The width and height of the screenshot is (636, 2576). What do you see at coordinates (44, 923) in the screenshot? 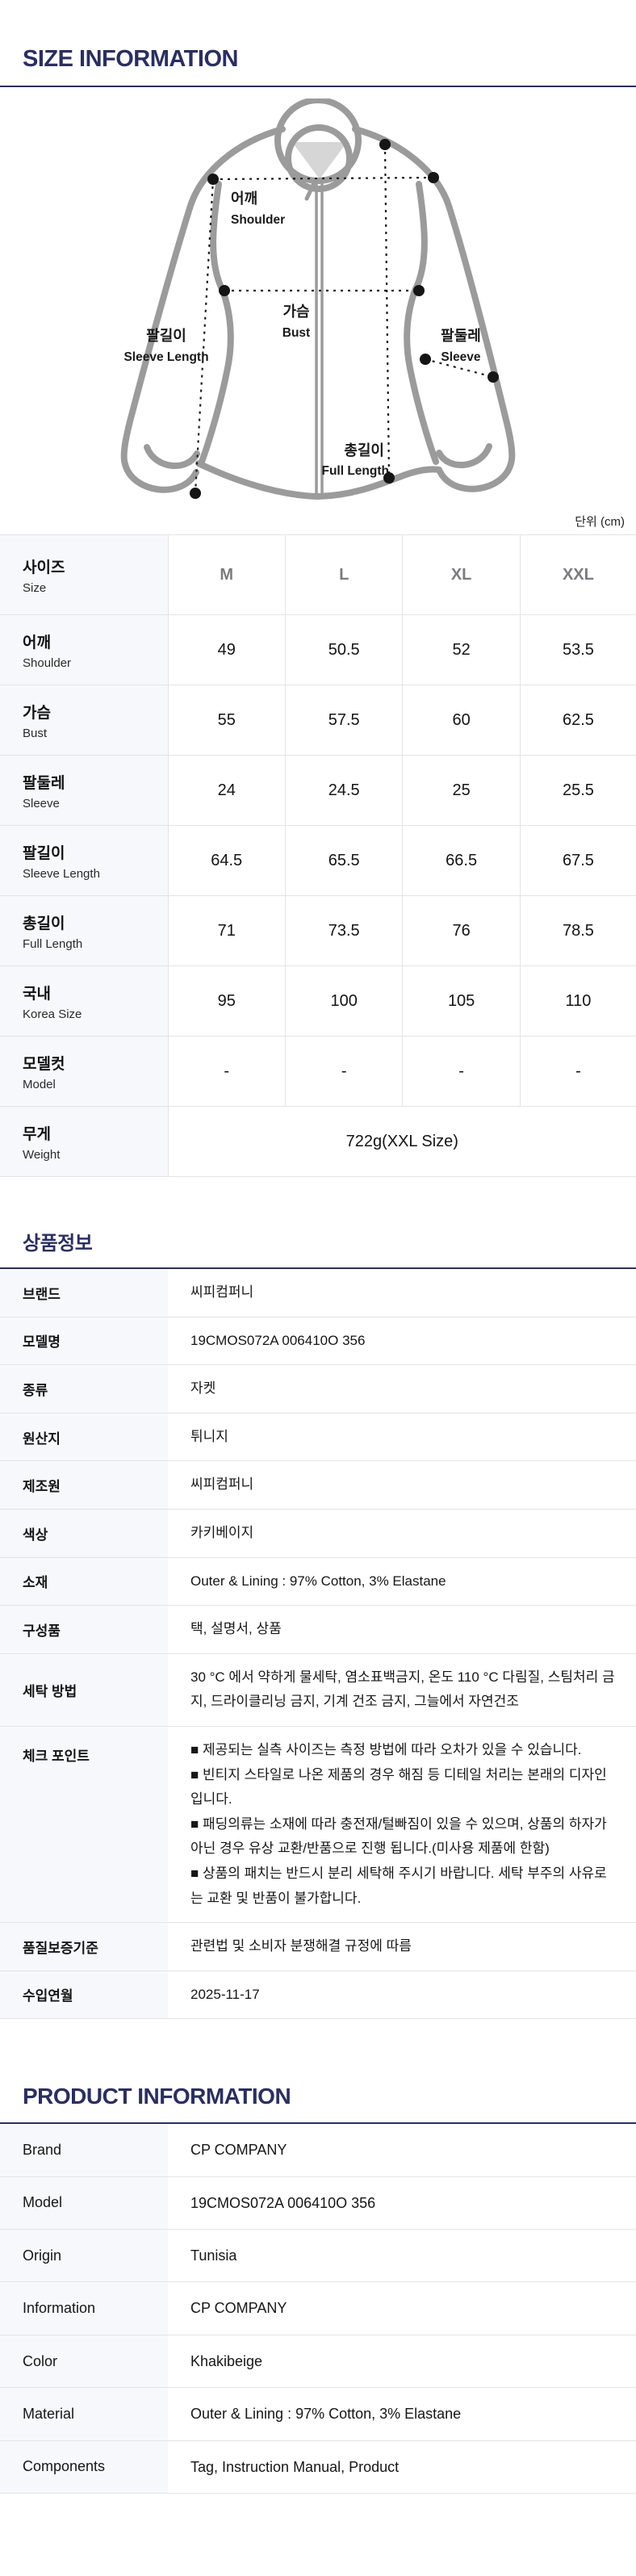
I see `row-label-ko: 총길이` at bounding box center [44, 923].